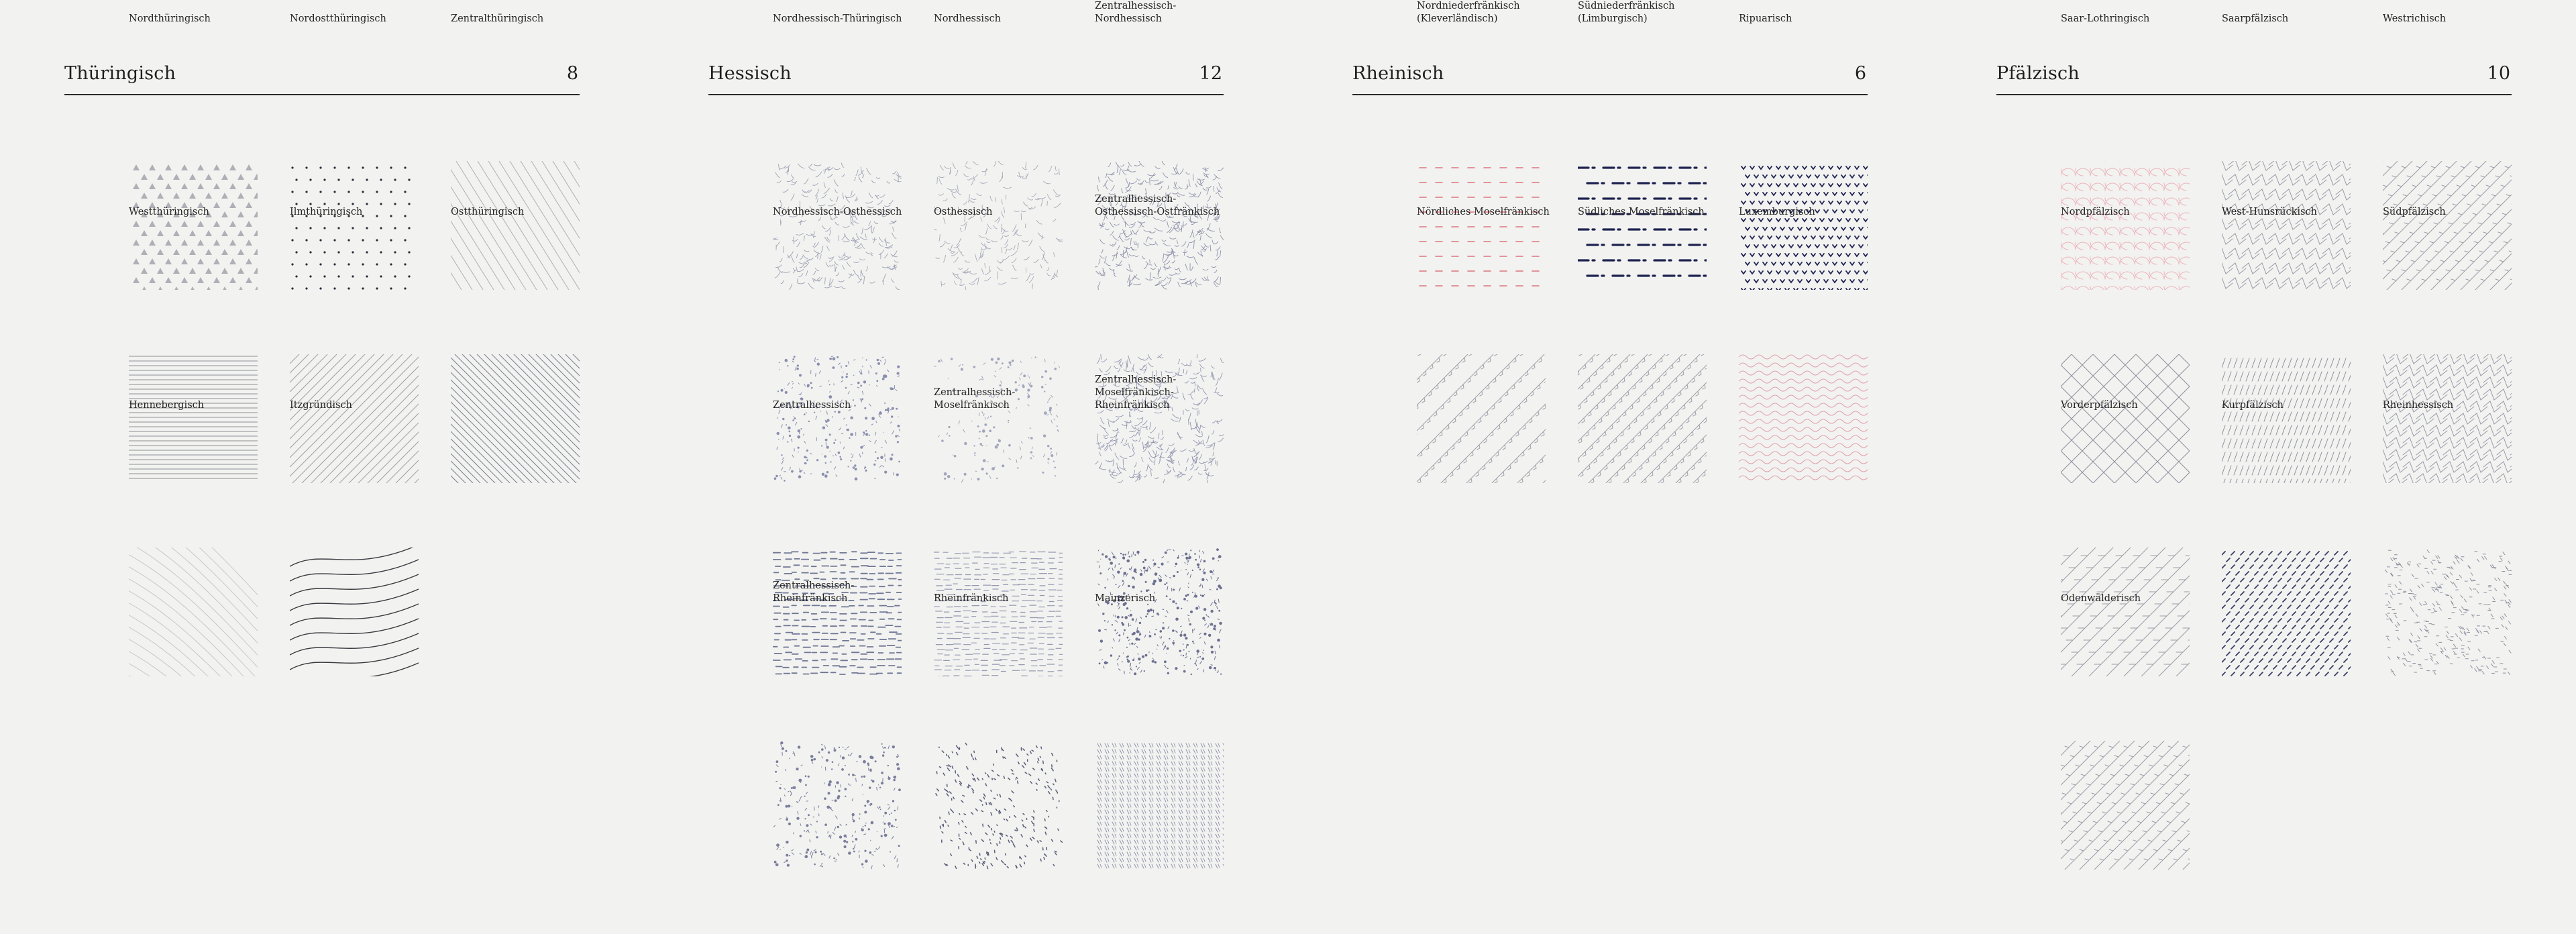  I want to click on pattern-hlines, so click(193, 417).